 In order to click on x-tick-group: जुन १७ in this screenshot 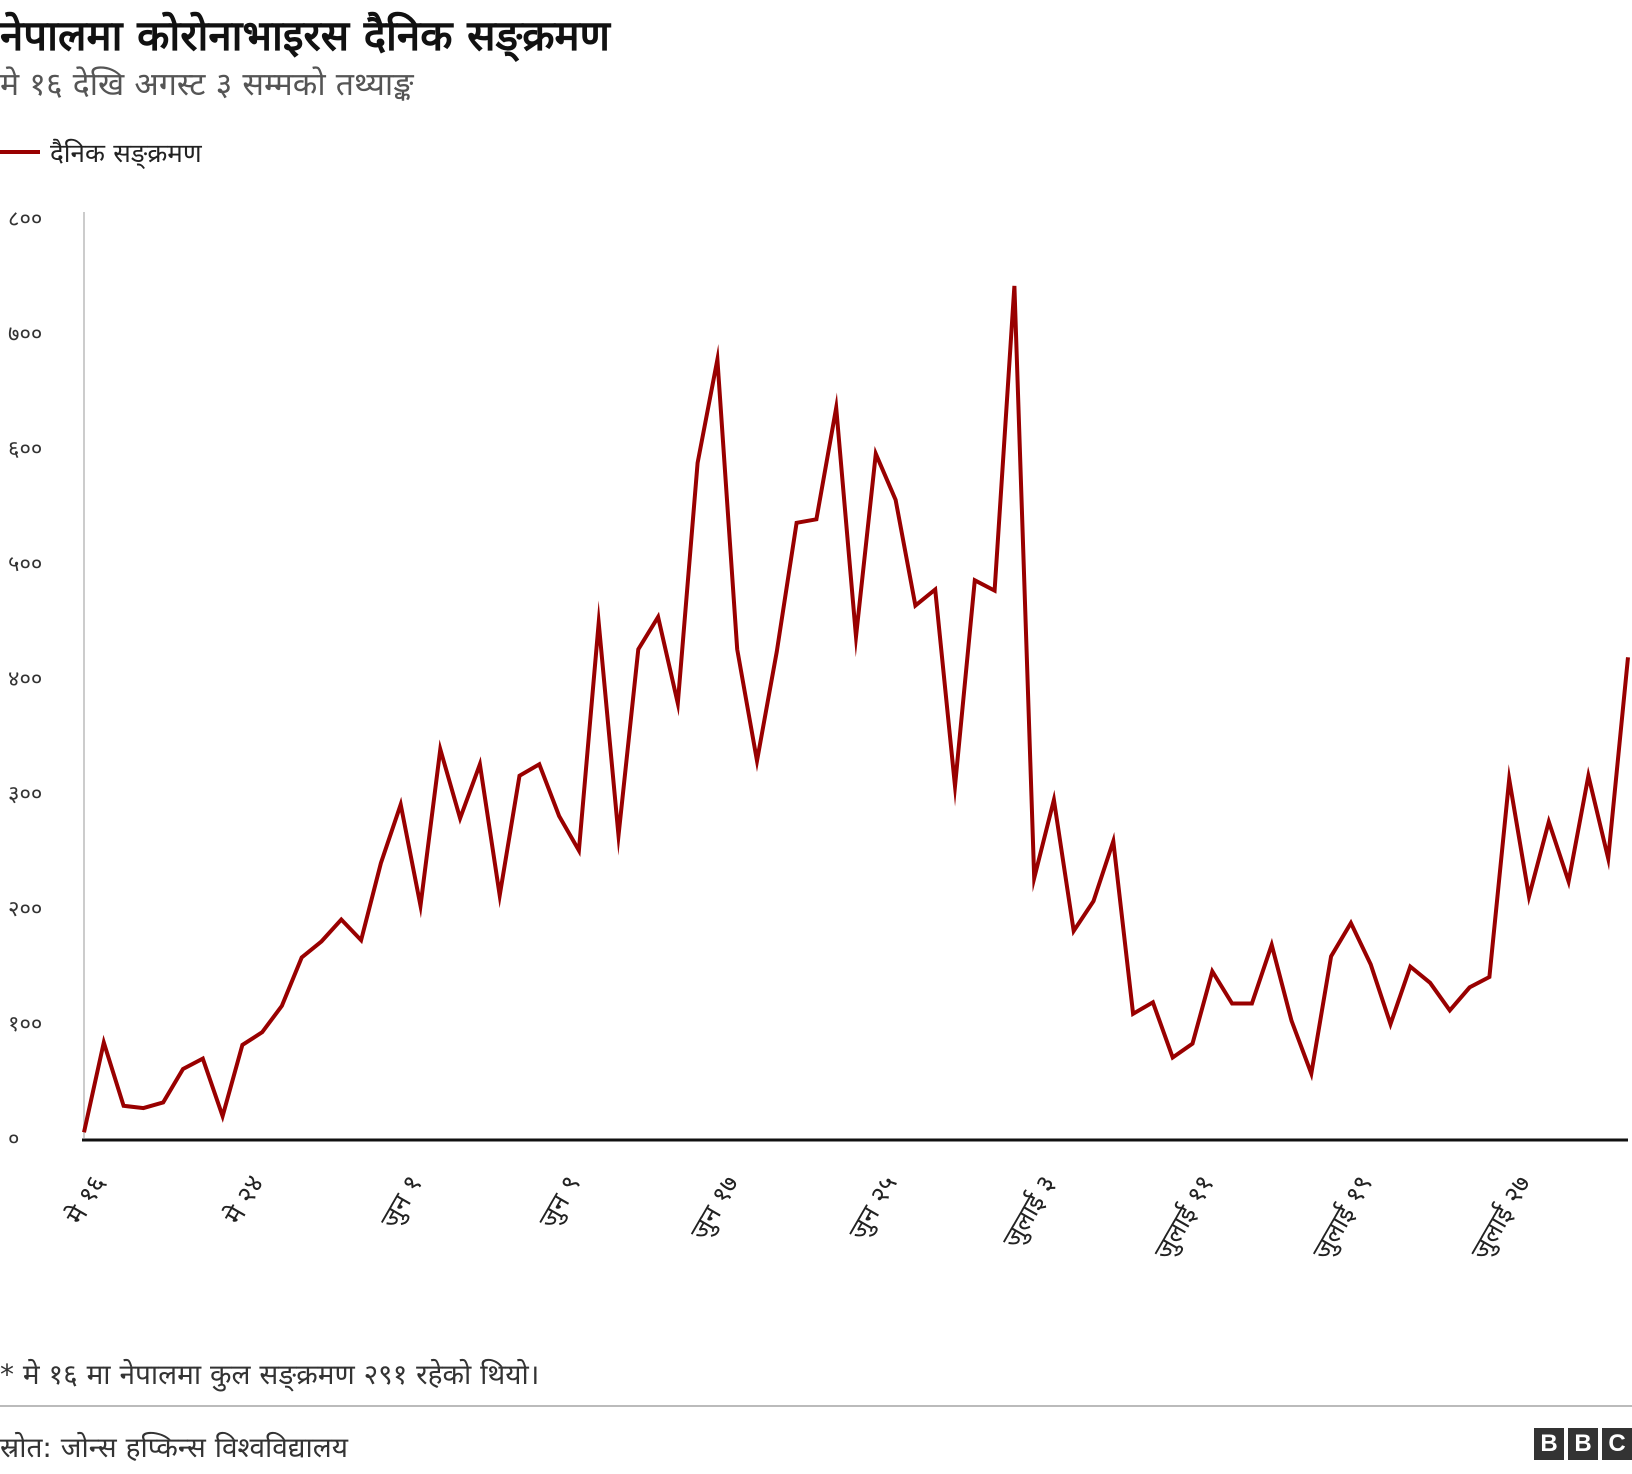, I will do `click(715, 1208)`.